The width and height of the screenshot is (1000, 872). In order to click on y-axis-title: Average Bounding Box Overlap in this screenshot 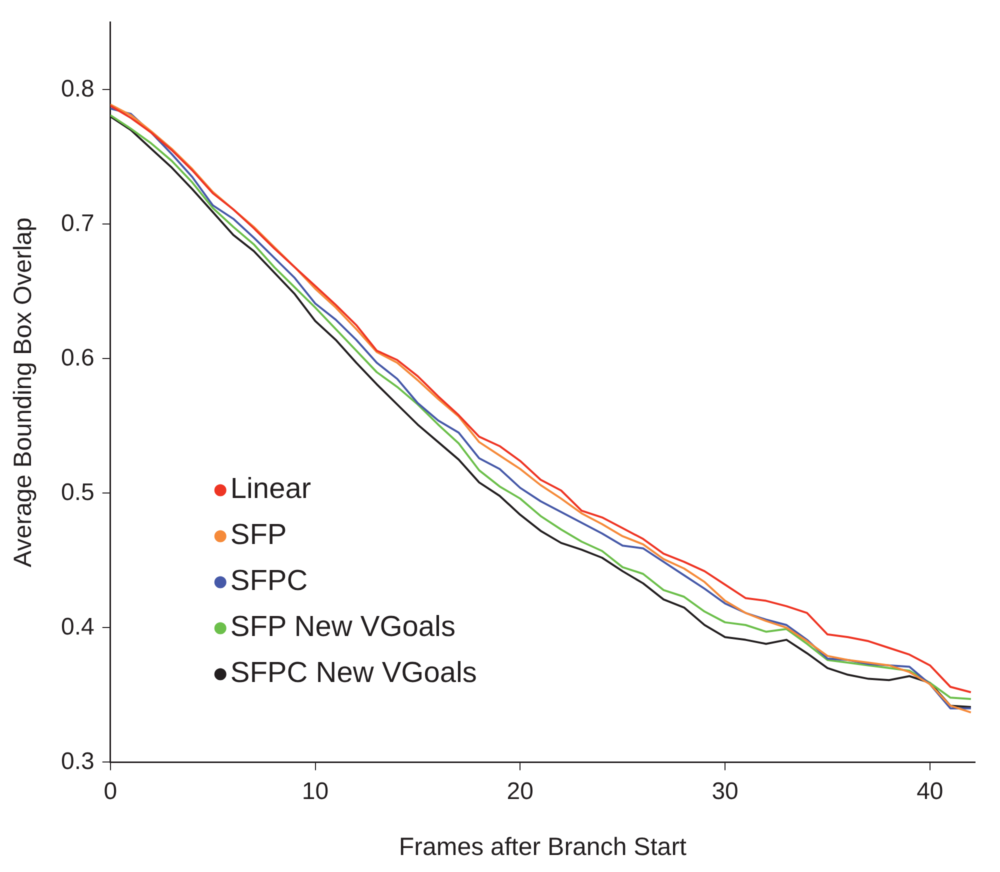, I will do `click(22, 392)`.